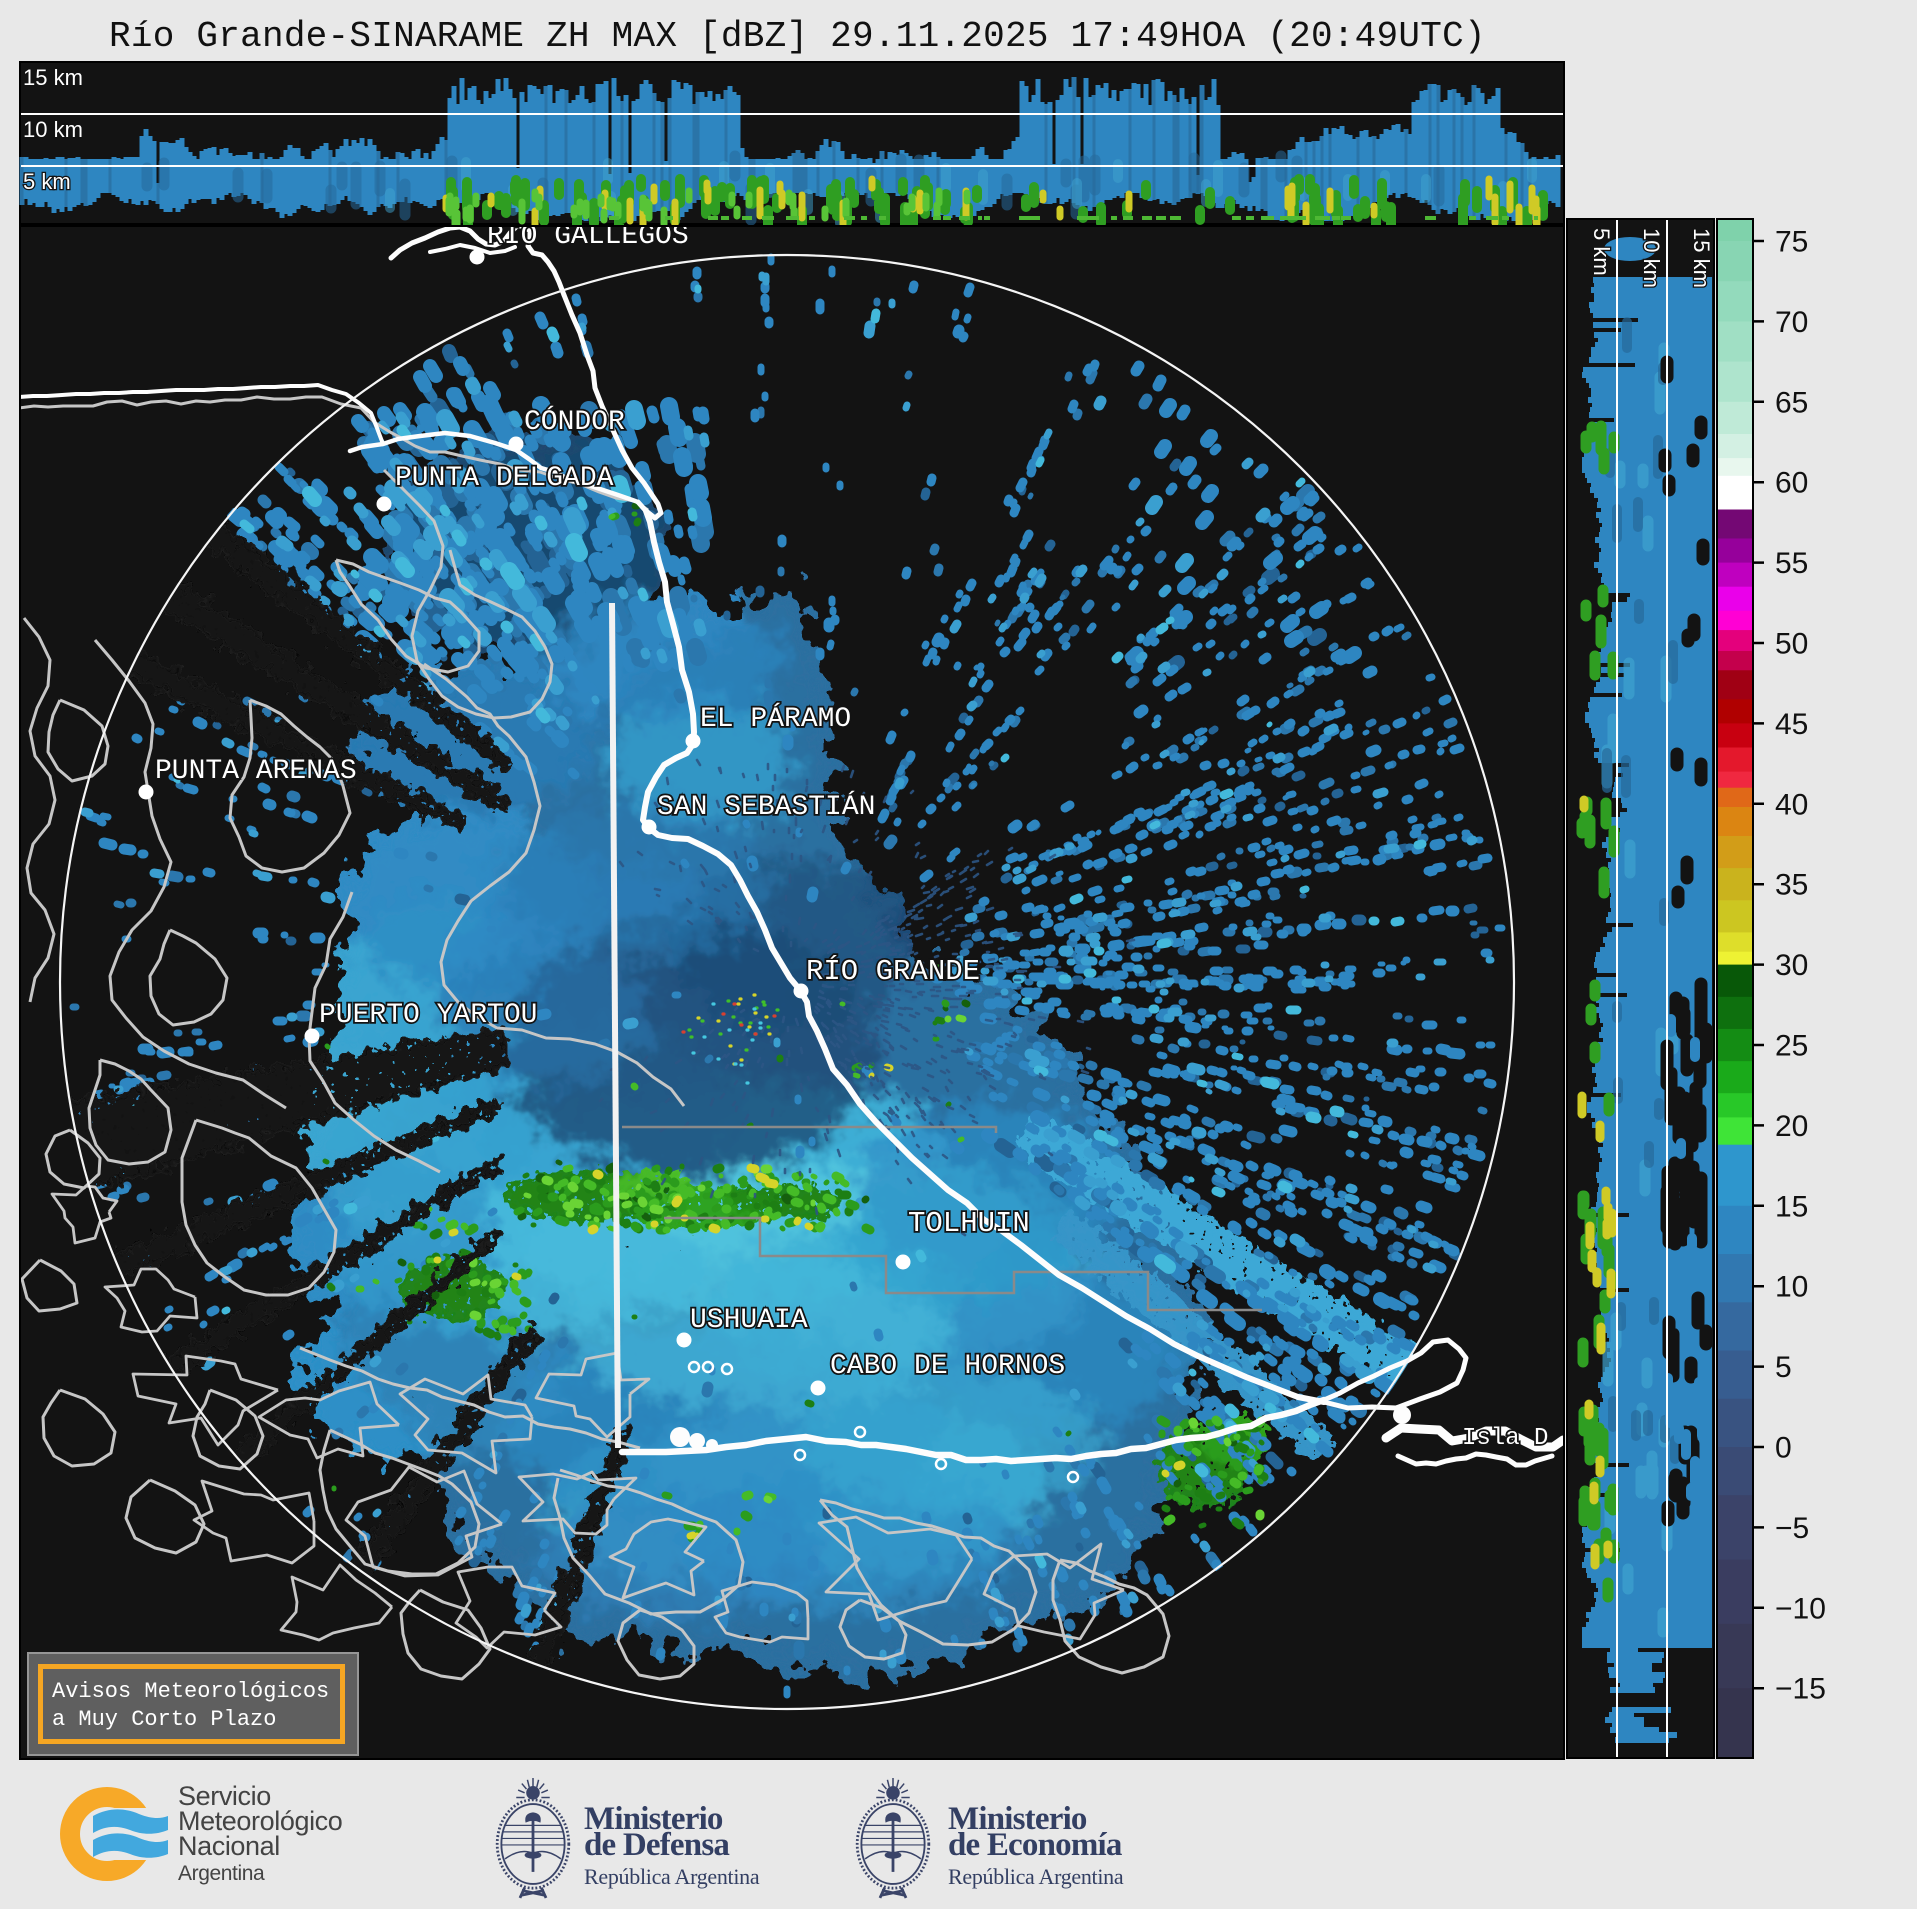  Describe the element at coordinates (1800, 1689) in the screenshot. I see `svg-text: −15` at that location.